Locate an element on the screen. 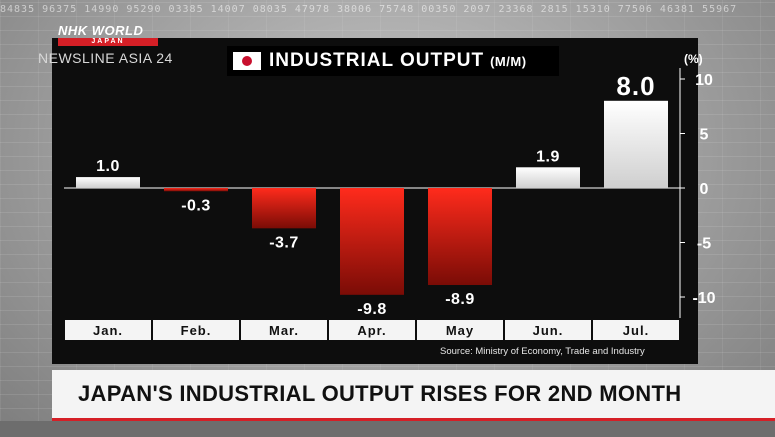 This screenshot has width=775, height=437. chart-title-bar: INDUSTRIAL OUTPUT (M/M) is located at coordinates (393, 61).